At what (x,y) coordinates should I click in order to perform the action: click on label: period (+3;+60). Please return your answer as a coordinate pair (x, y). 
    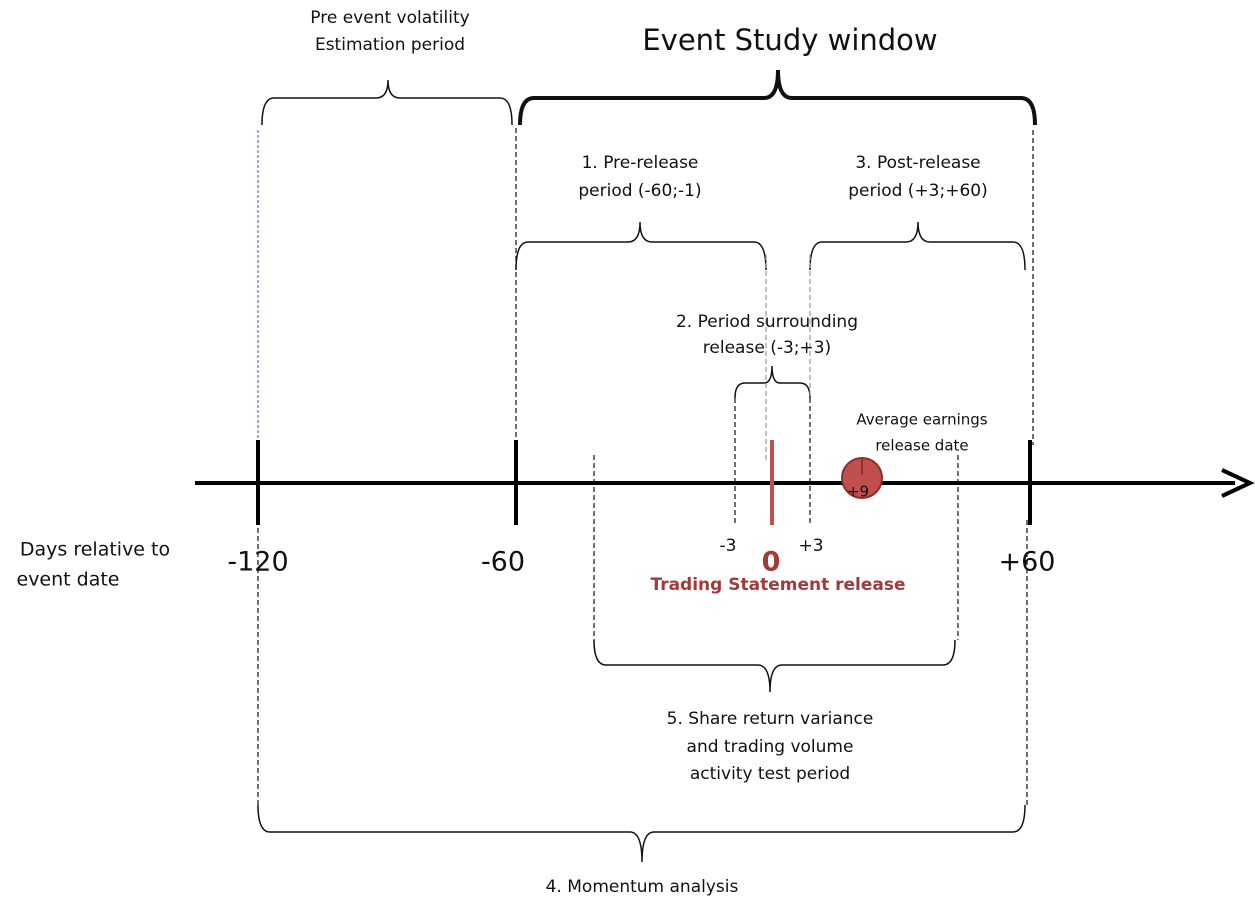
    Looking at the image, I should click on (918, 191).